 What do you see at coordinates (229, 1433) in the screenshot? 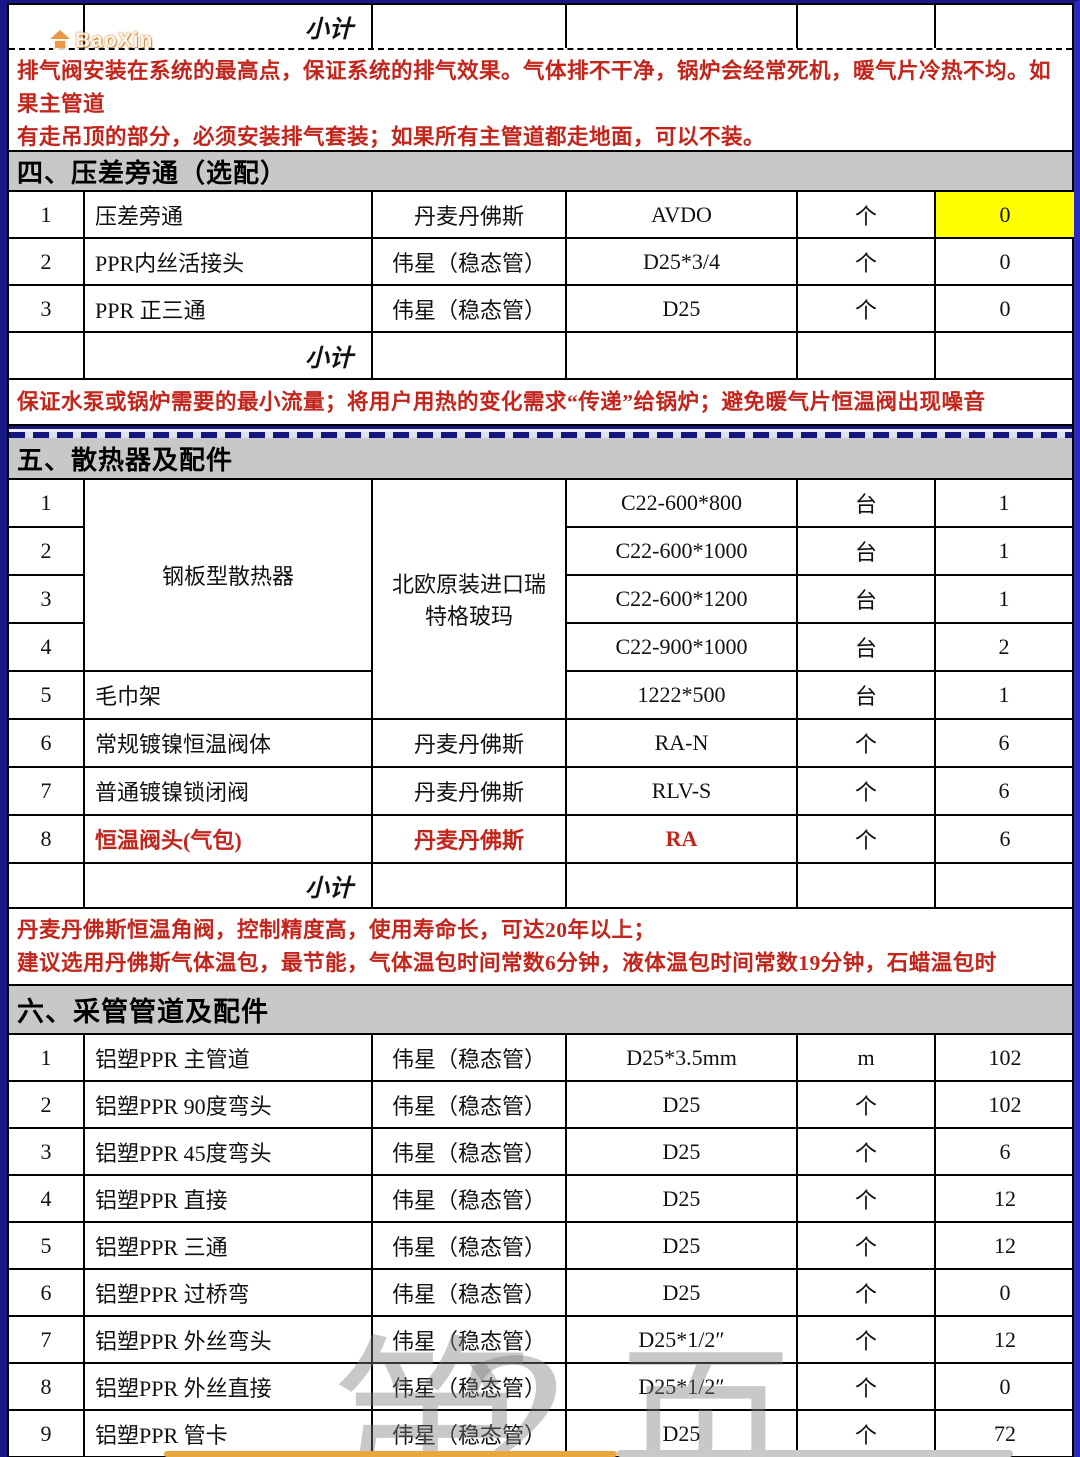
I see `cell-name: 铝塑PPR 管卡` at bounding box center [229, 1433].